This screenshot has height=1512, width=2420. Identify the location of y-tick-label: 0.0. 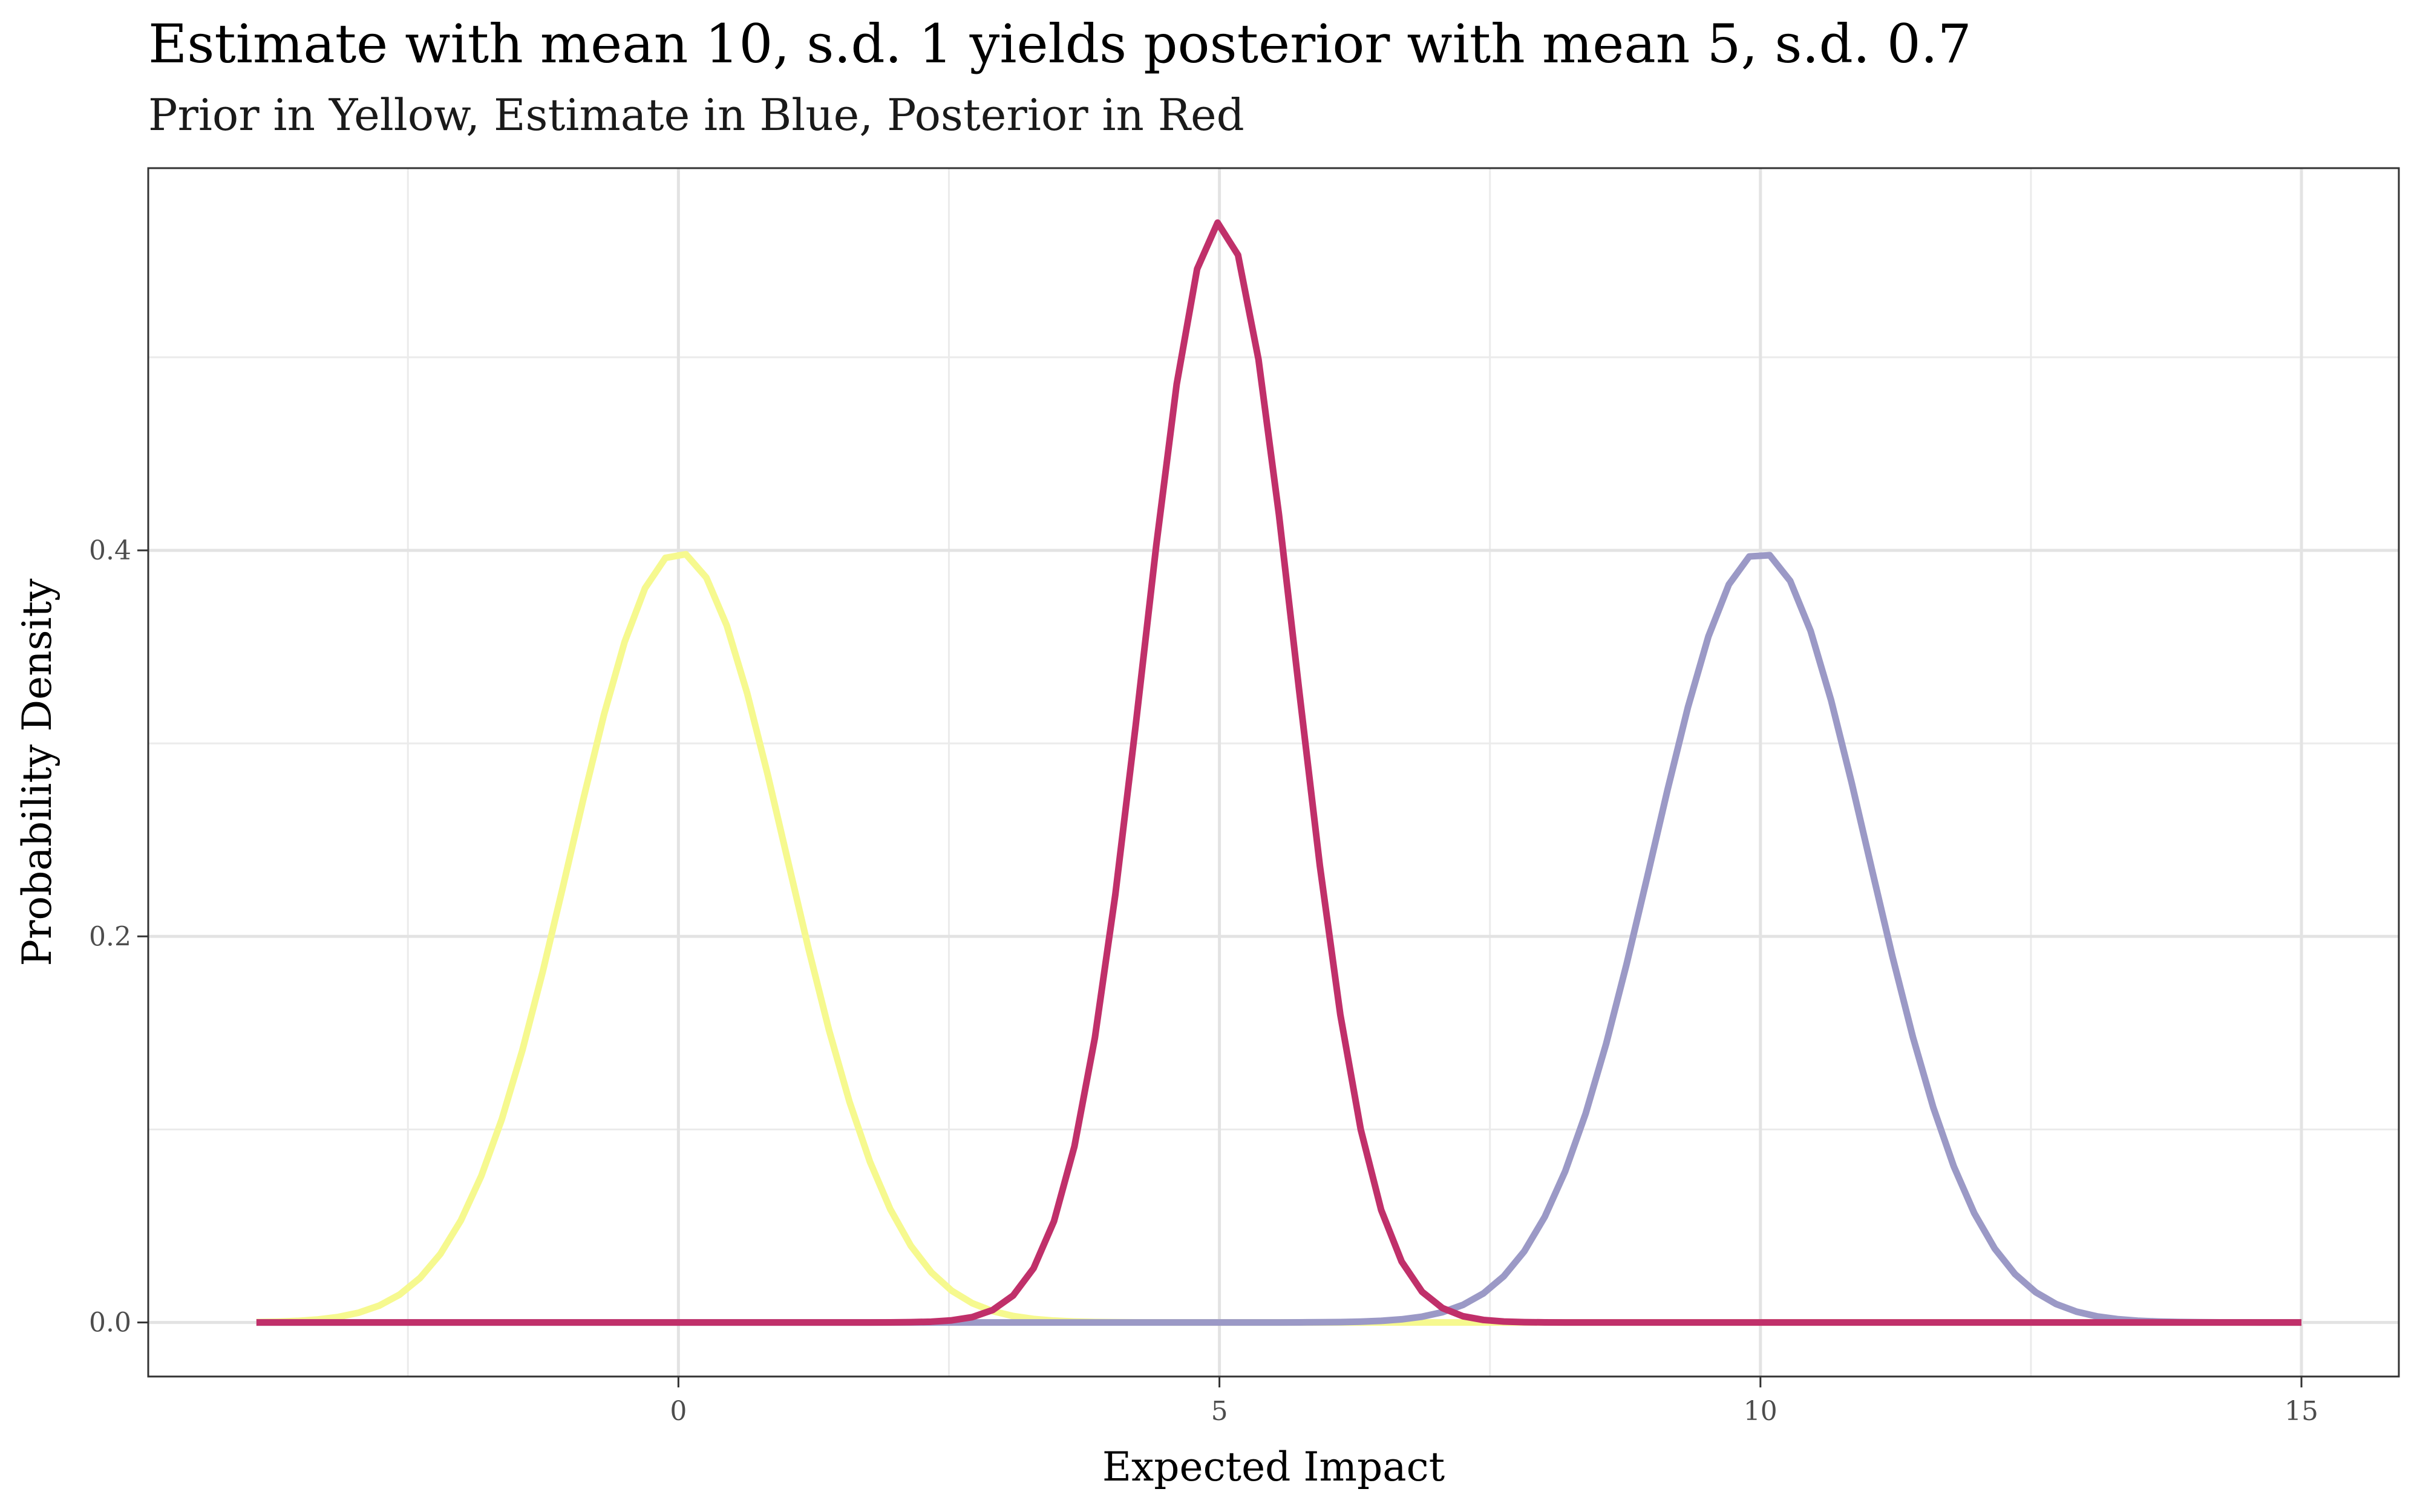
(110, 1323).